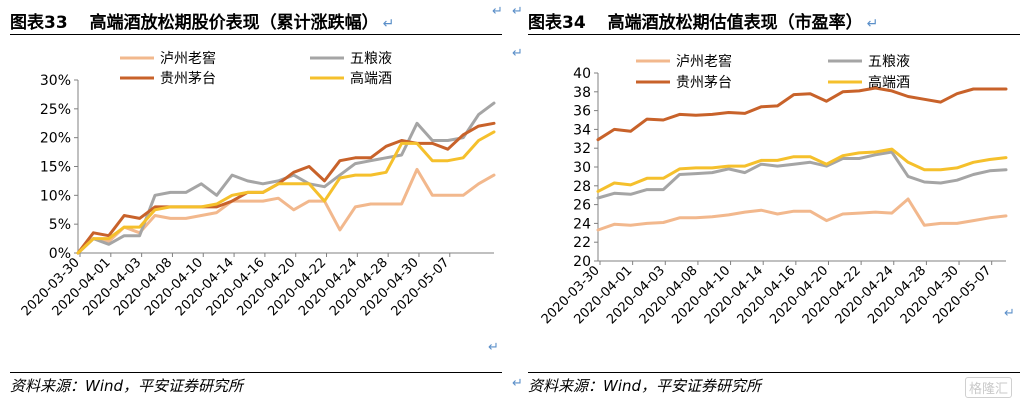  Describe the element at coordinates (582, 262) in the screenshot. I see `y-tick-label: 20` at that location.